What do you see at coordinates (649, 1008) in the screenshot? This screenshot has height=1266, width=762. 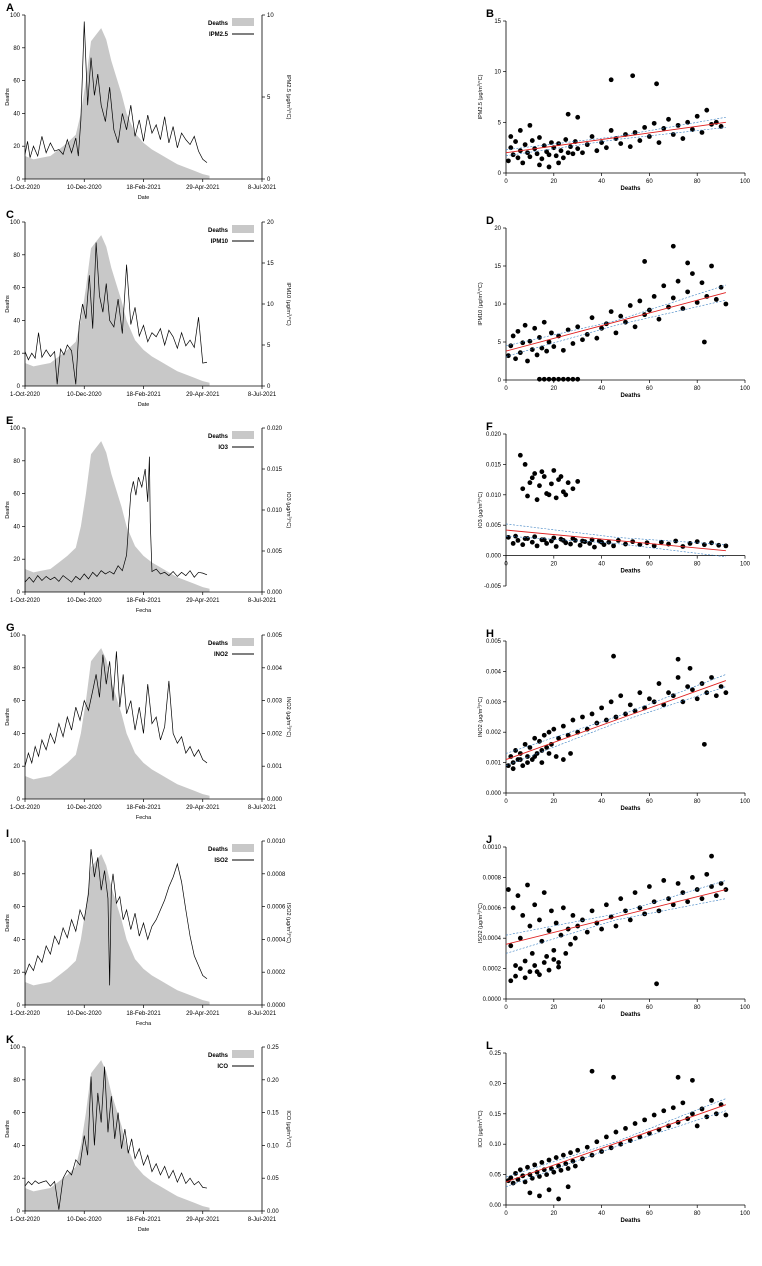 I see `x-tick-label-j: 60` at bounding box center [649, 1008].